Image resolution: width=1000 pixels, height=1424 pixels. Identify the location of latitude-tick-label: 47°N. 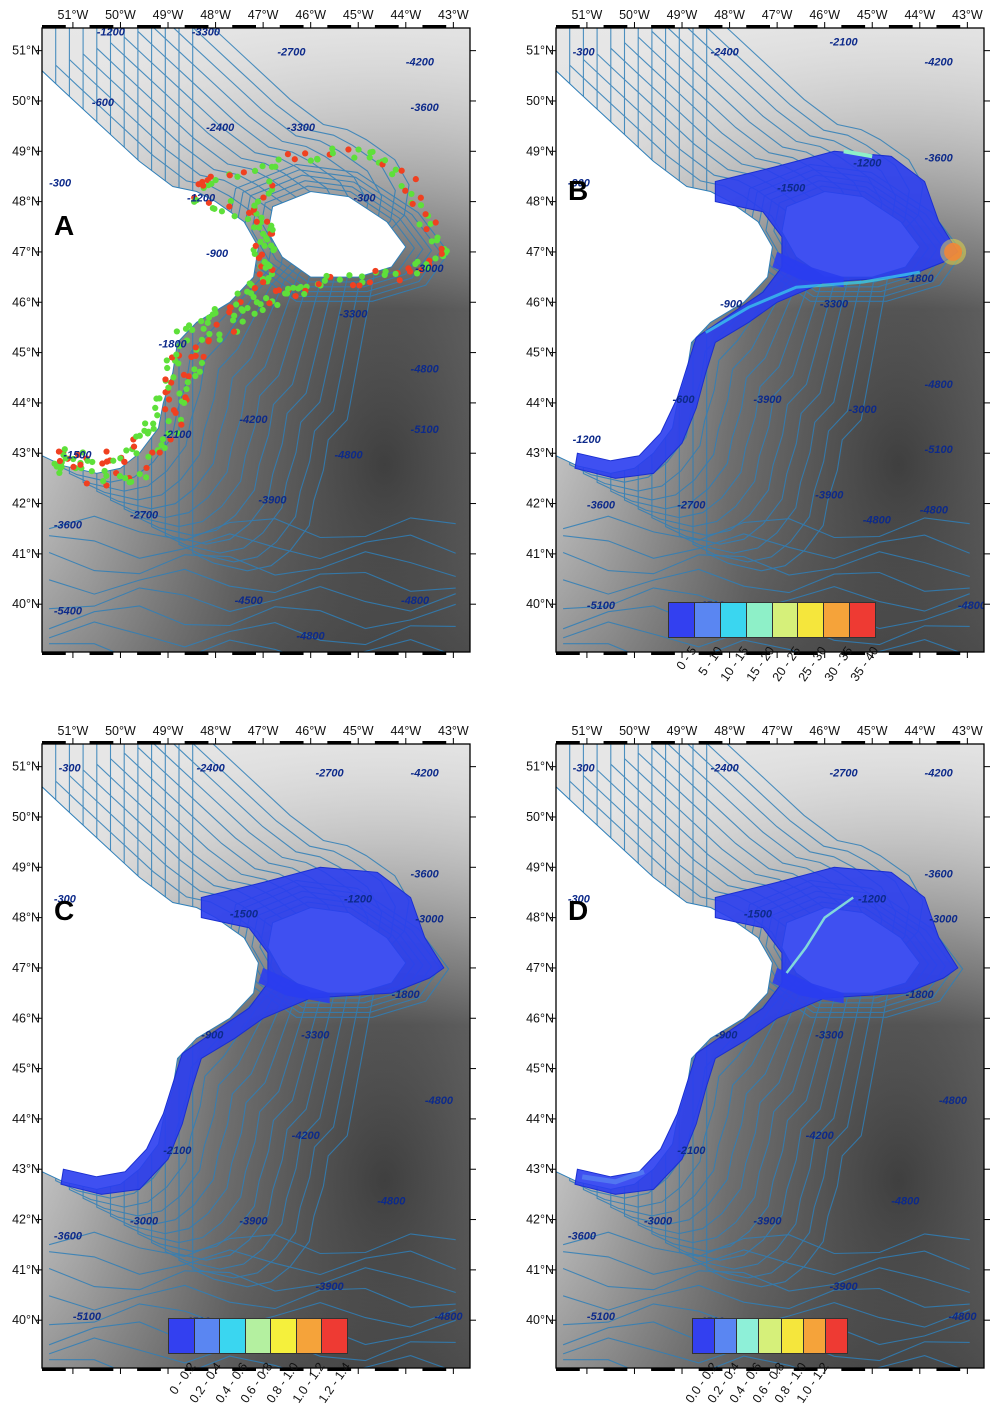
(26, 252).